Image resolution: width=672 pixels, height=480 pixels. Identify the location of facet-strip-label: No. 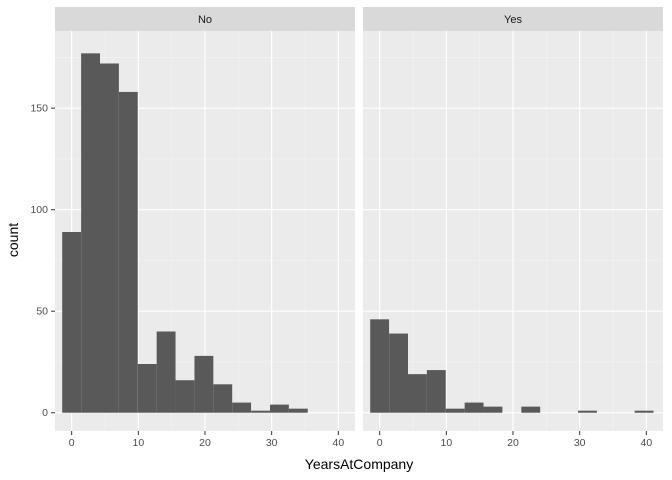
(205, 20).